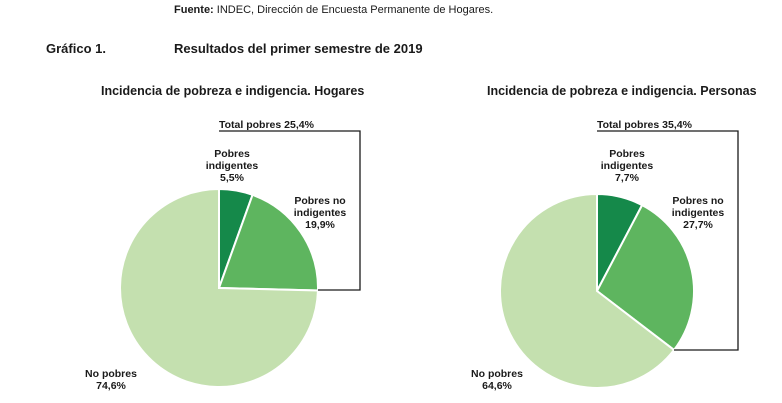 This screenshot has height=403, width=782. I want to click on total-label-hogares: Total pobres 25,4%, so click(267, 125).